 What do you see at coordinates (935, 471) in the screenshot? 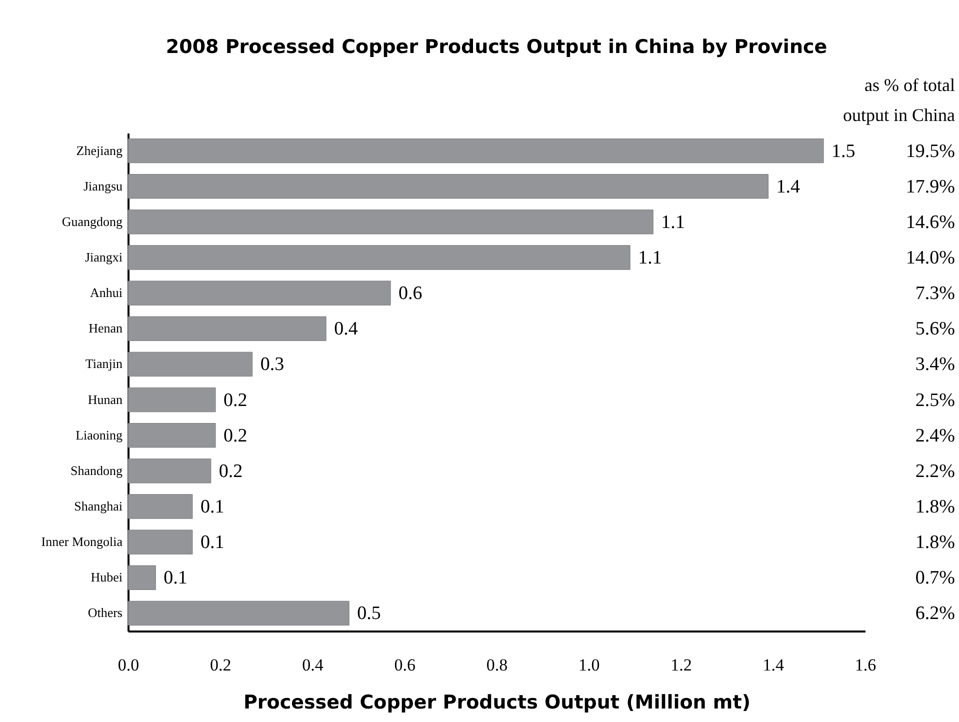
I see `text: 2.2%` at bounding box center [935, 471].